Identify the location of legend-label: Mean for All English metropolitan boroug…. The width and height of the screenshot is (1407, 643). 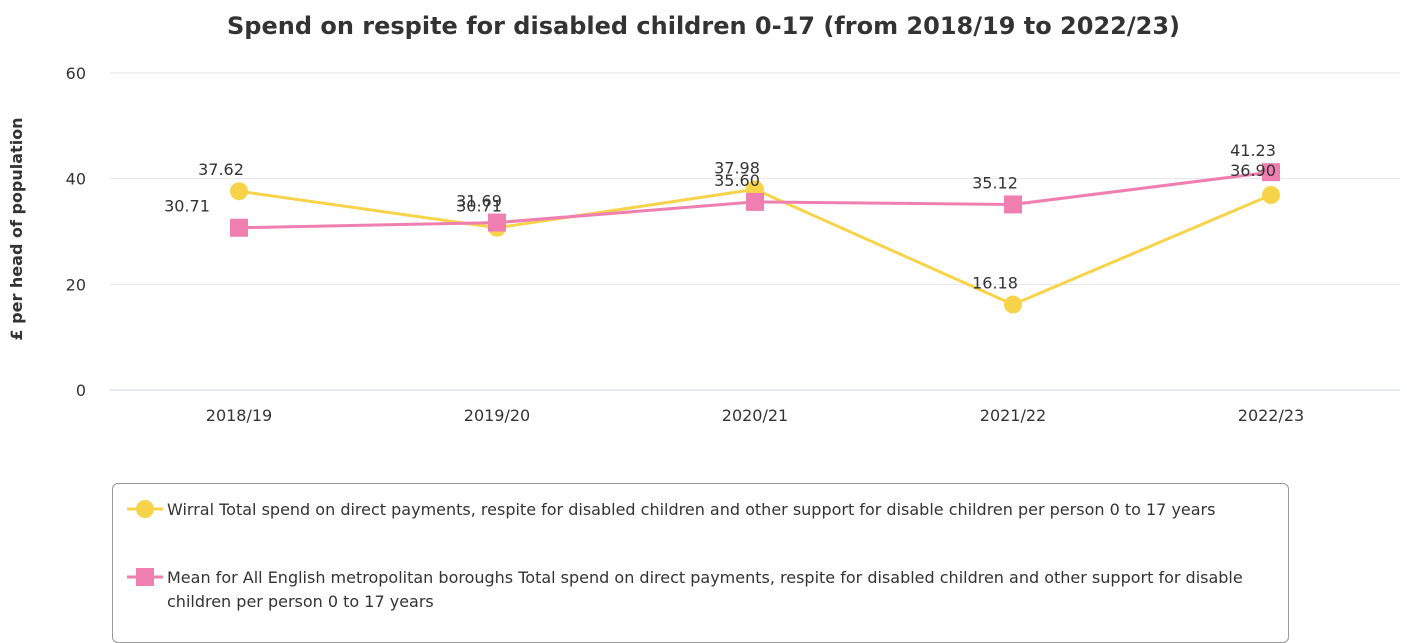
(705, 589).